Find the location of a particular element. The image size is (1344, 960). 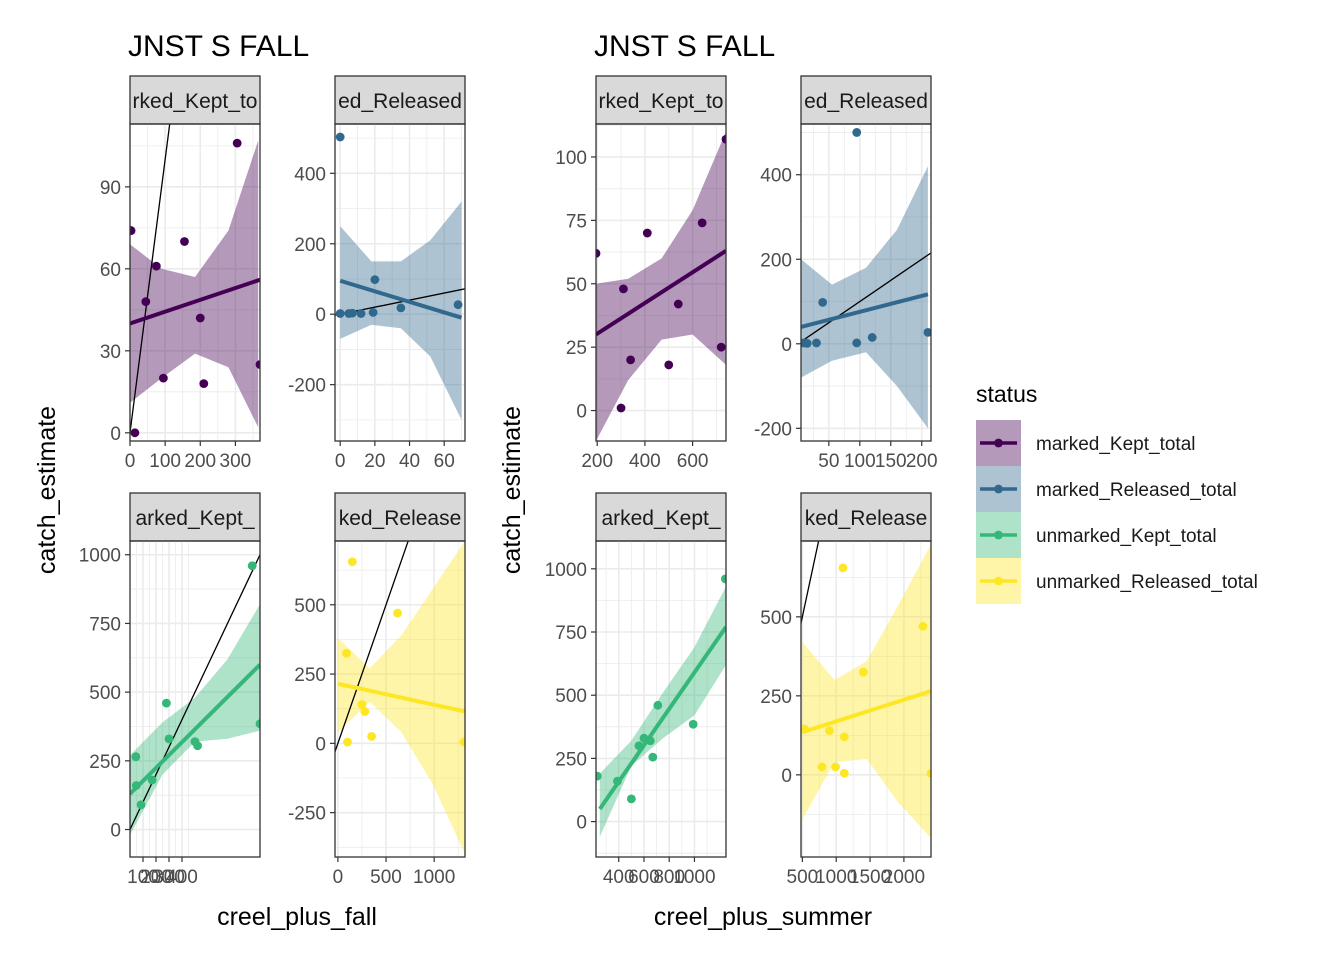

x-tick-label: 200 is located at coordinates (922, 461).